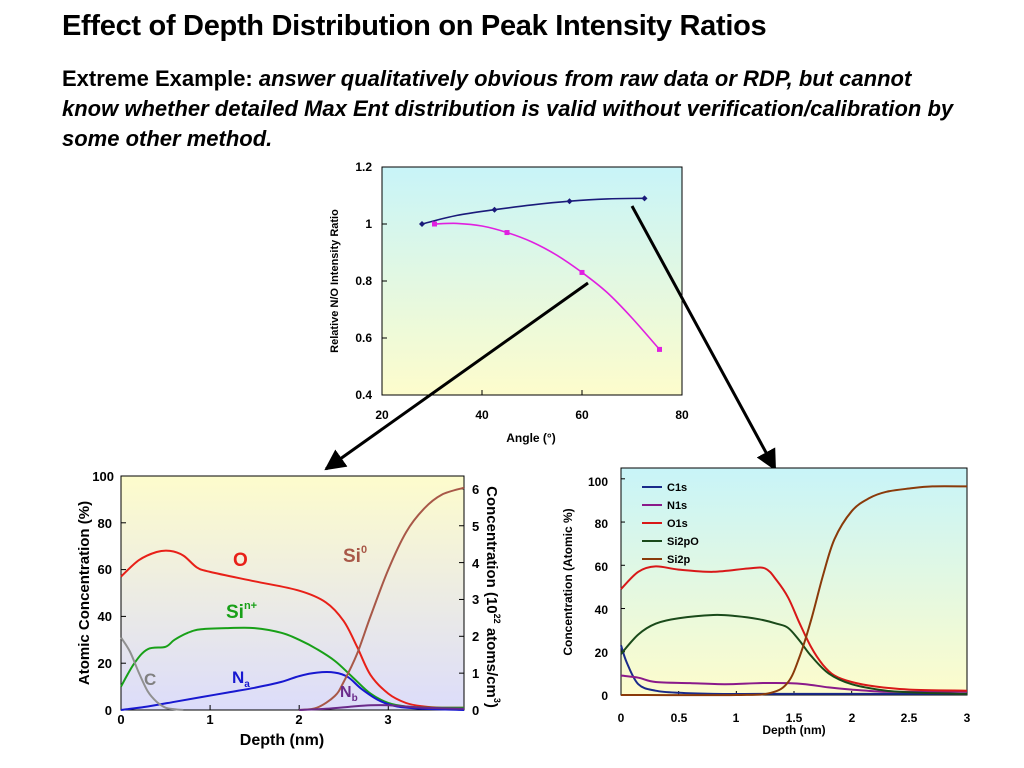  Describe the element at coordinates (794, 718) in the screenshot. I see `right-x-tick-1.5: 1.5` at that location.